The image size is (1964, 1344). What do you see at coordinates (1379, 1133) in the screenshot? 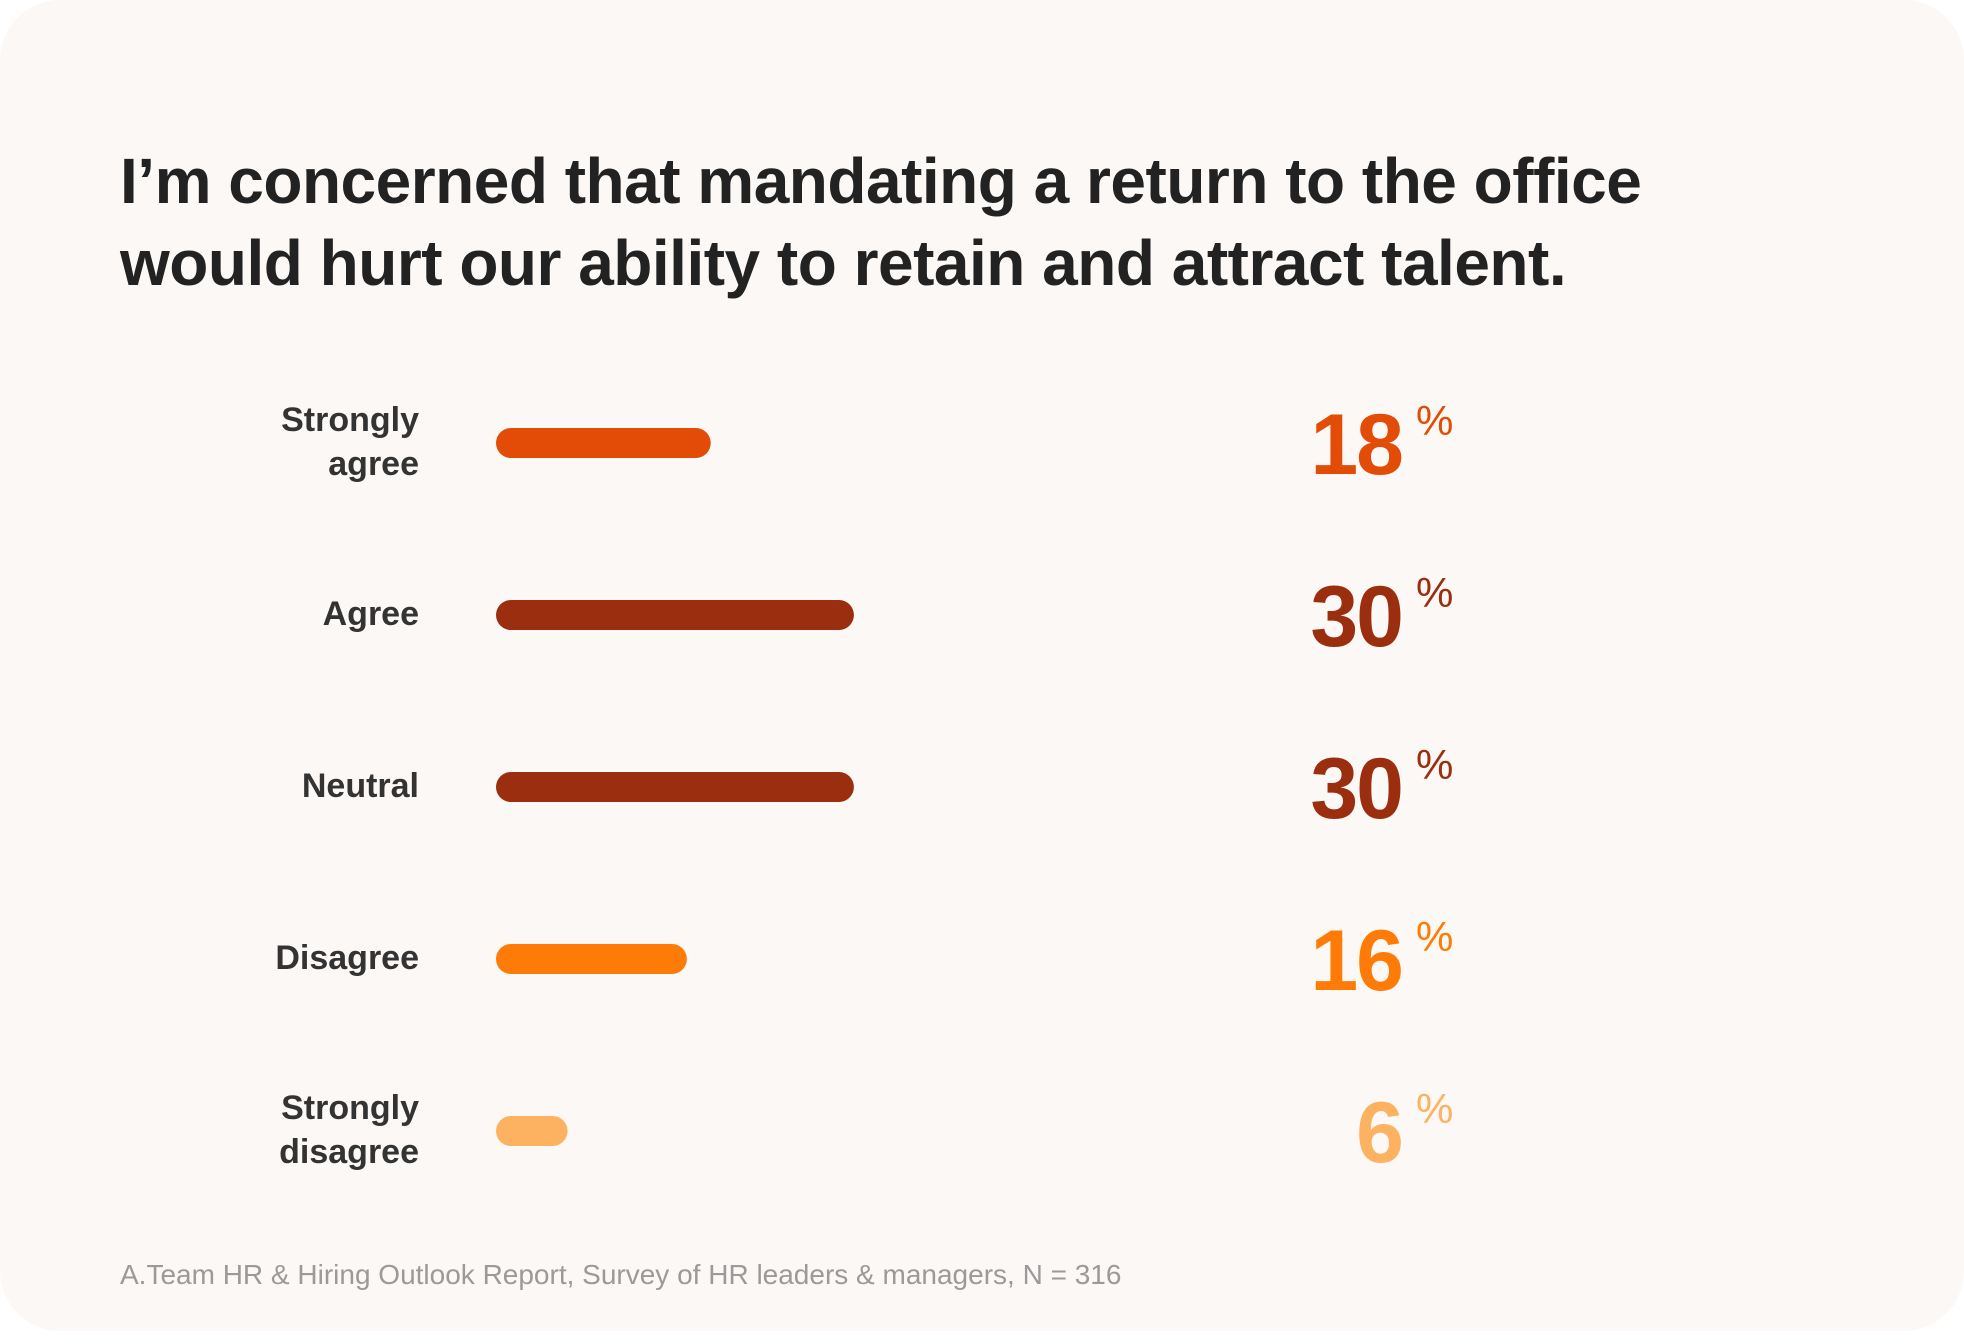
I see `value-label: 6` at bounding box center [1379, 1133].